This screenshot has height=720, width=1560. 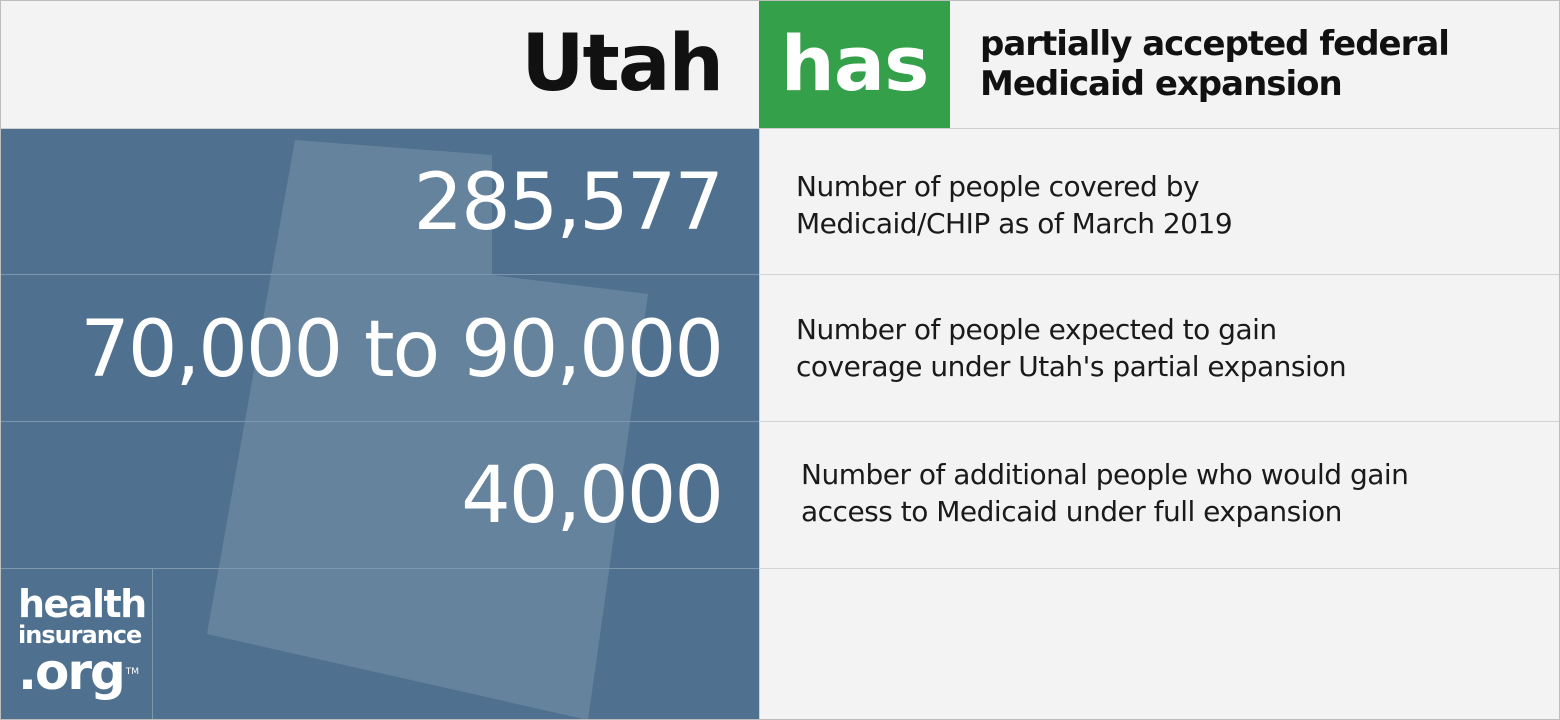 I want to click on state-name: Utah, so click(x=622, y=64).